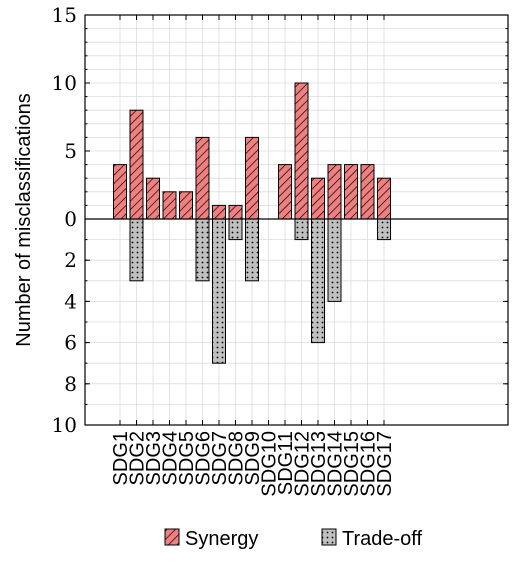  Describe the element at coordinates (219, 212) in the screenshot. I see `bar-synergy-sdg7` at that location.